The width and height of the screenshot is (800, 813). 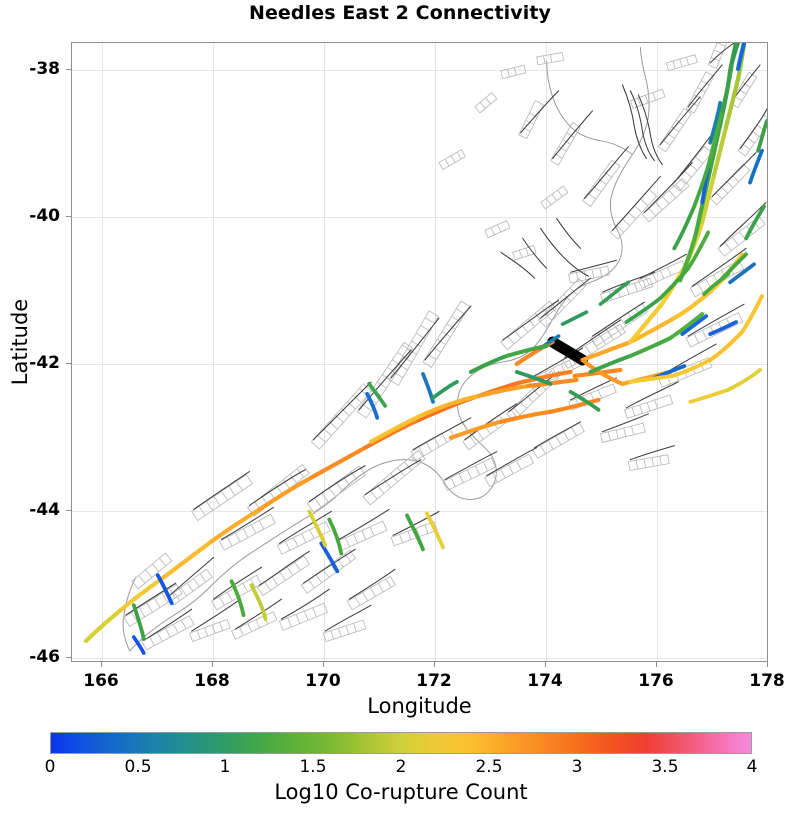 I want to click on cbar-tick-0-5: 0.5, so click(x=138, y=767).